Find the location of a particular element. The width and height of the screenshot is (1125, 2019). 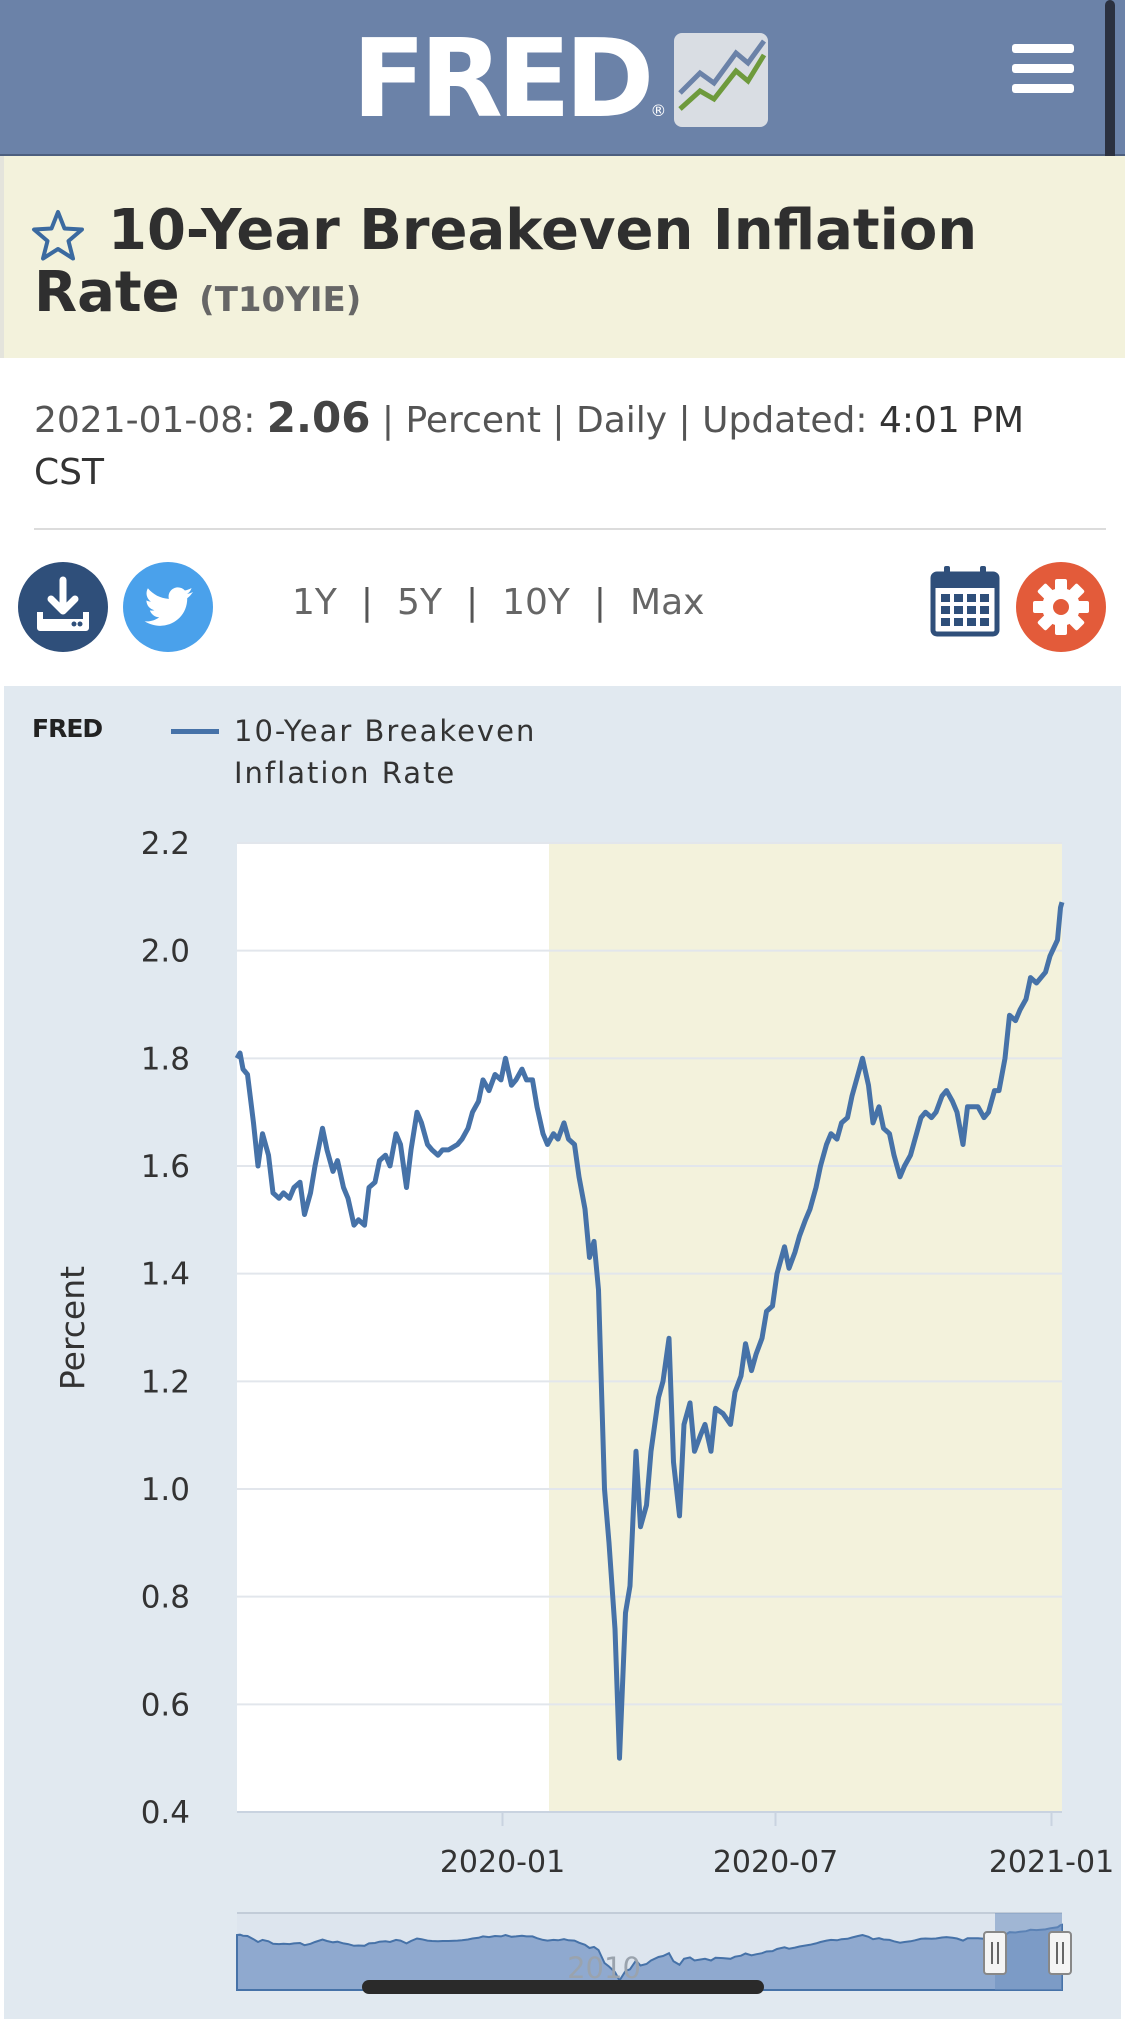

home-indicator is located at coordinates (563, 1987).